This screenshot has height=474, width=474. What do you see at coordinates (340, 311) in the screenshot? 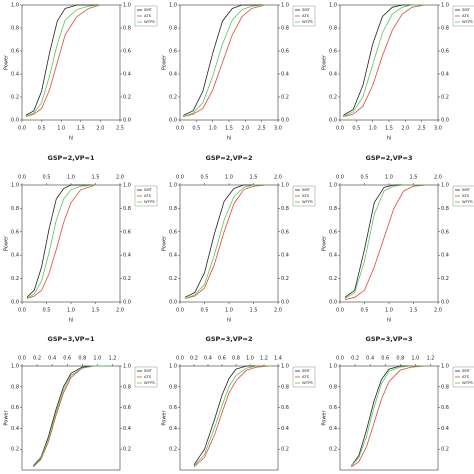
I see `x-tick-label: 0.0` at bounding box center [340, 311].